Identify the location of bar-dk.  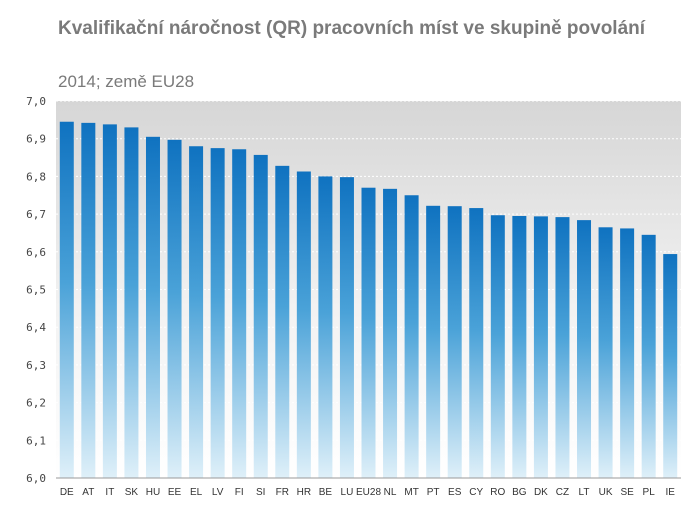
(540, 347).